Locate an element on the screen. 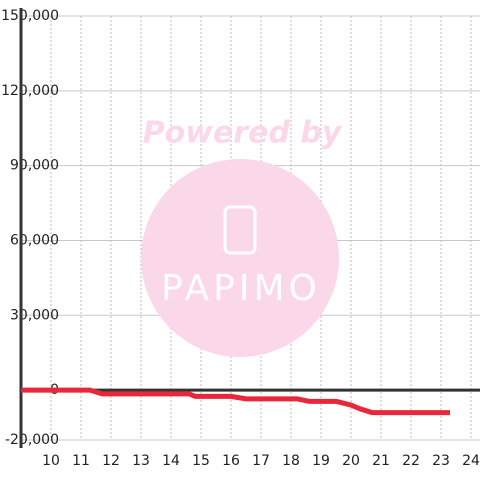 The image size is (480, 480). y-tick-label: -20,000 is located at coordinates (32, 440).